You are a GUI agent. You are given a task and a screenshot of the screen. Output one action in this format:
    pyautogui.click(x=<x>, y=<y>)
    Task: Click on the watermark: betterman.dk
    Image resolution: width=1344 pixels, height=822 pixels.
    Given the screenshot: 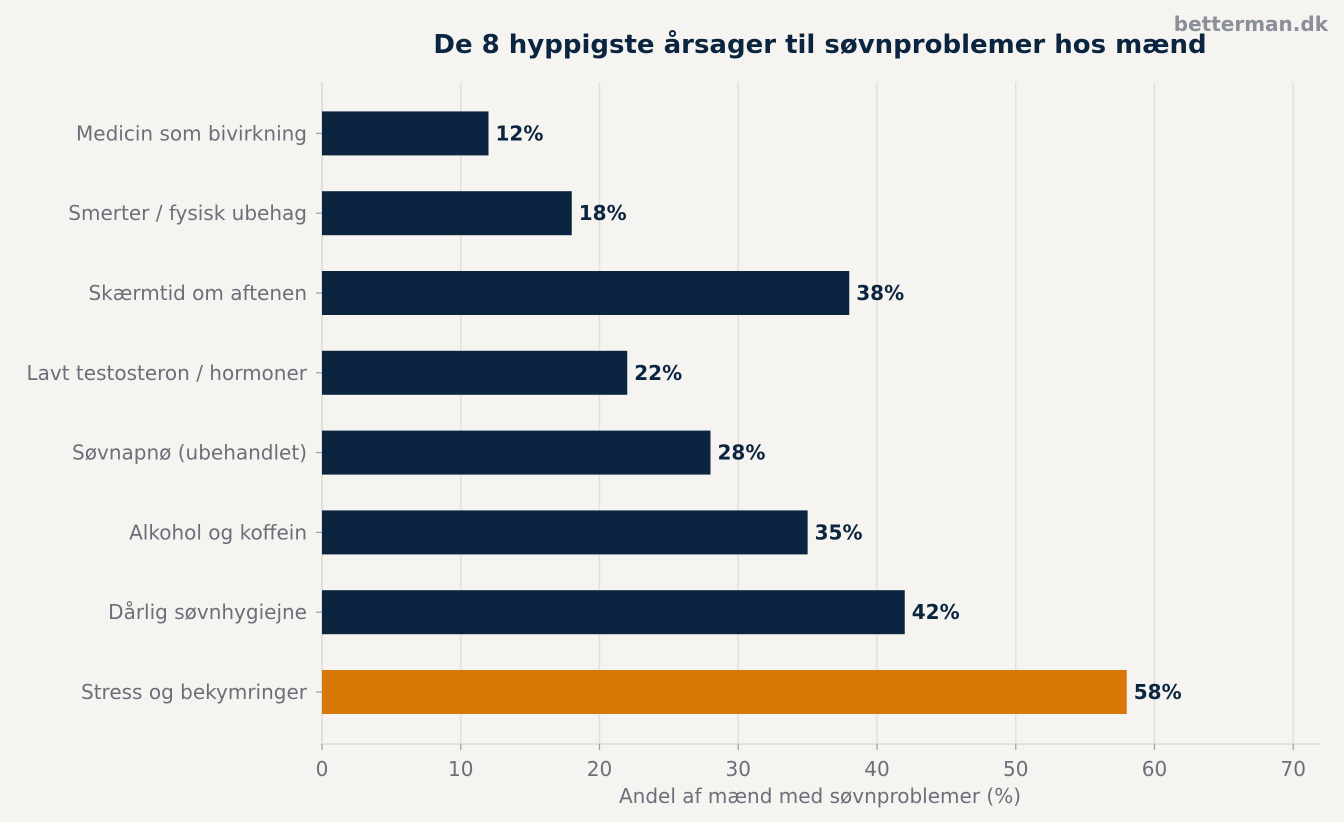 What is the action you would take?
    pyautogui.click(x=1251, y=24)
    